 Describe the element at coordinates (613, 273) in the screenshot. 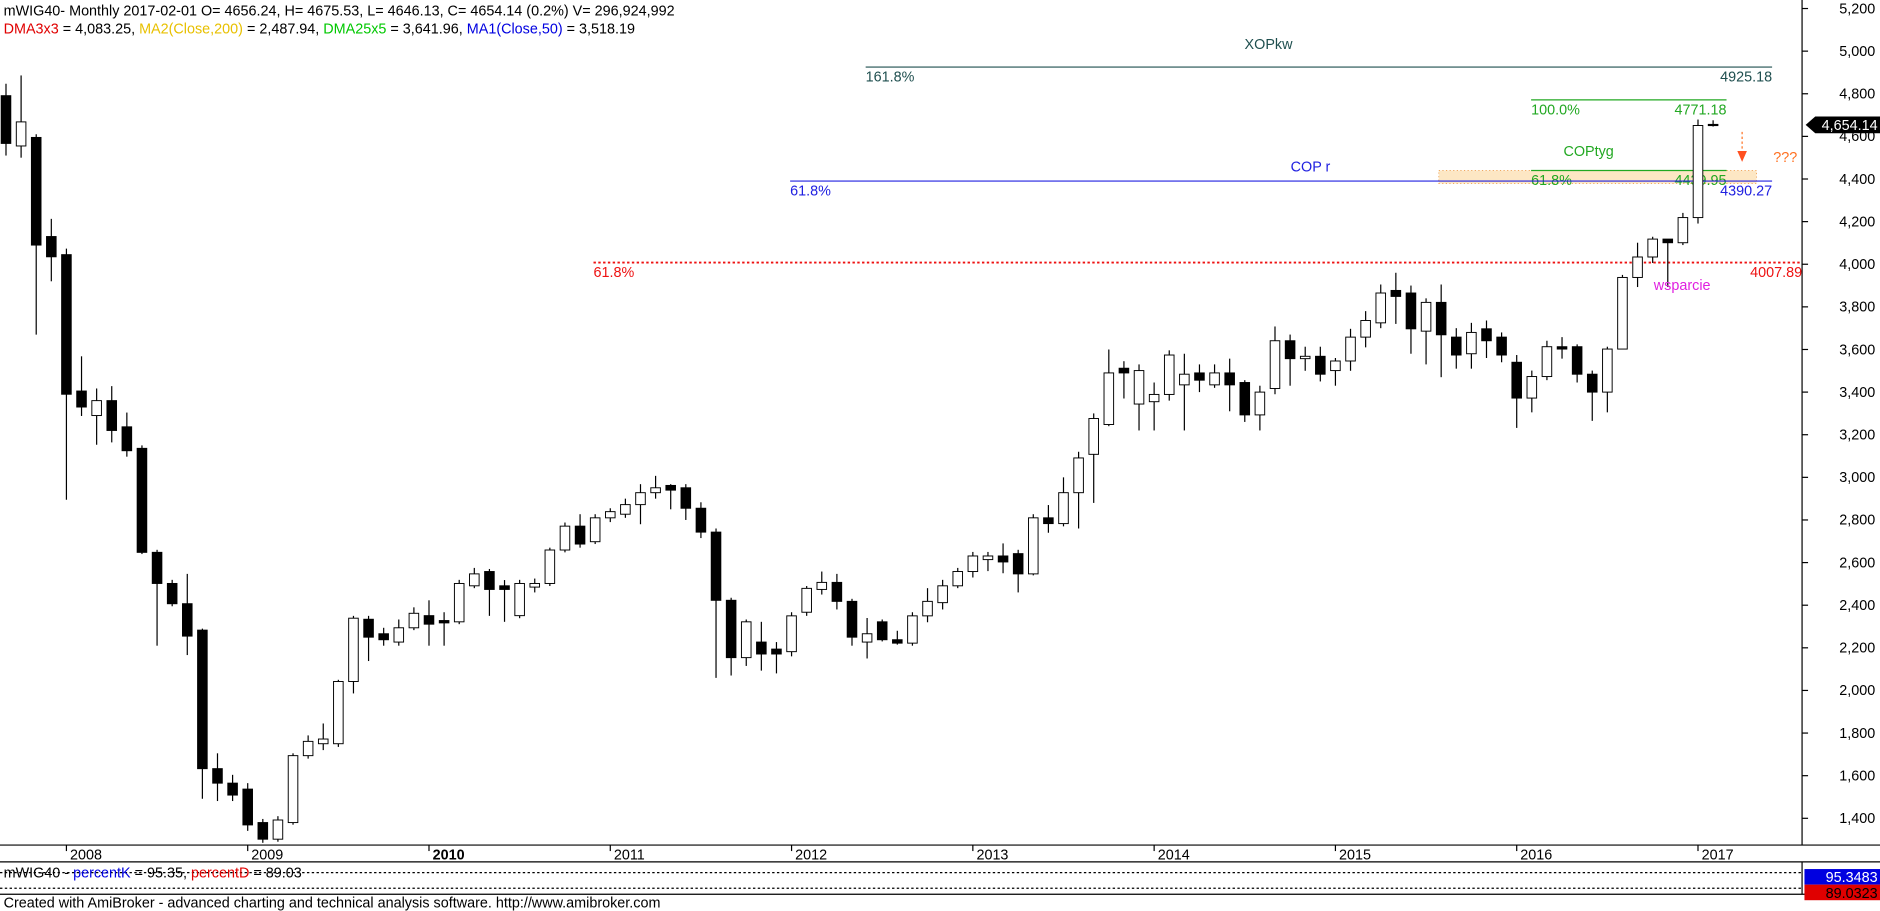

I see `level-percent: 61.8%` at that location.